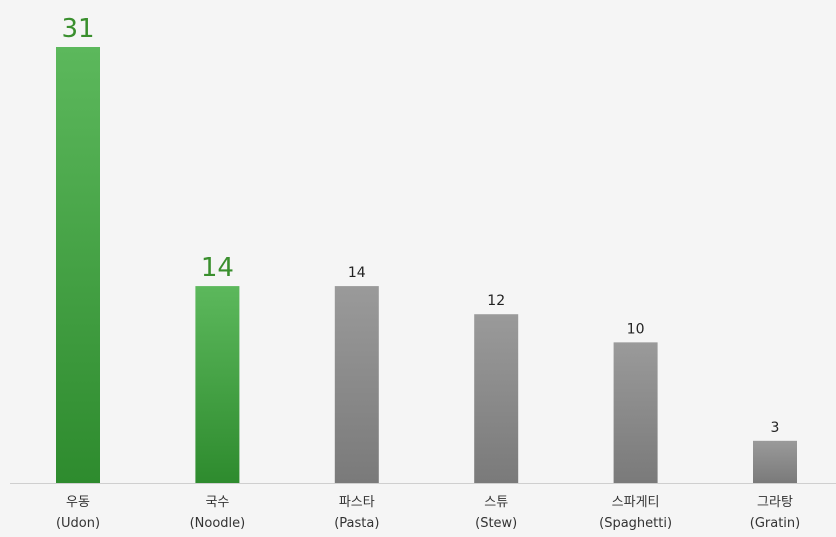 This screenshot has height=537, width=836. What do you see at coordinates (636, 502) in the screenshot?
I see `category-label-korean-4: 스파게티` at bounding box center [636, 502].